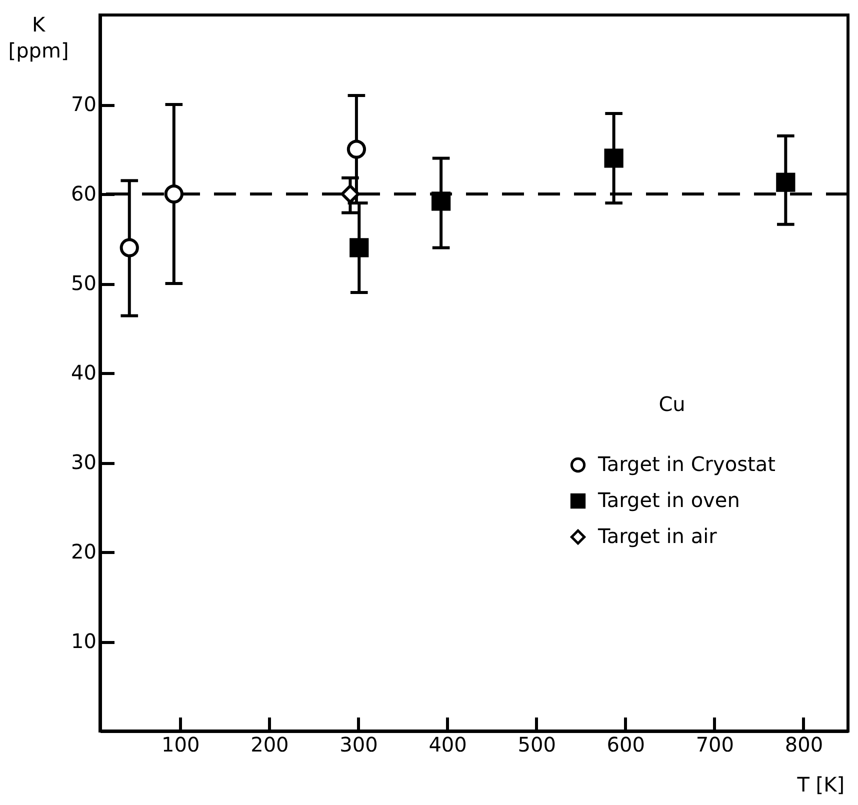  I want to click on legend-label: Target in oven, so click(668, 500).